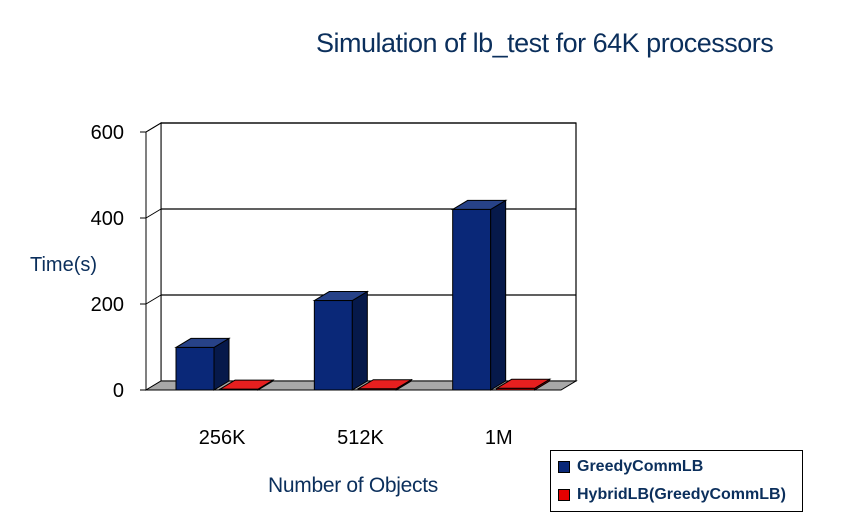 Image resolution: width=850 pixels, height=522 pixels. I want to click on legend-swatch-greedycommlb, so click(564, 467).